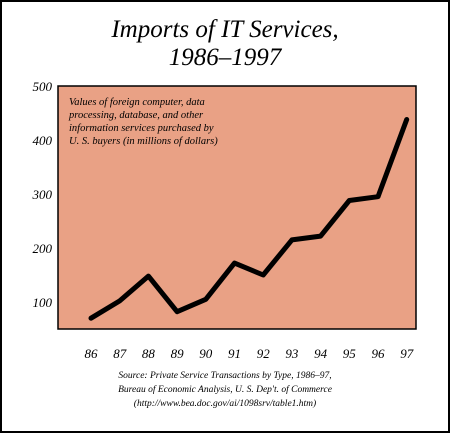  What do you see at coordinates (120, 353) in the screenshot?
I see `x-tick-label: 87` at bounding box center [120, 353].